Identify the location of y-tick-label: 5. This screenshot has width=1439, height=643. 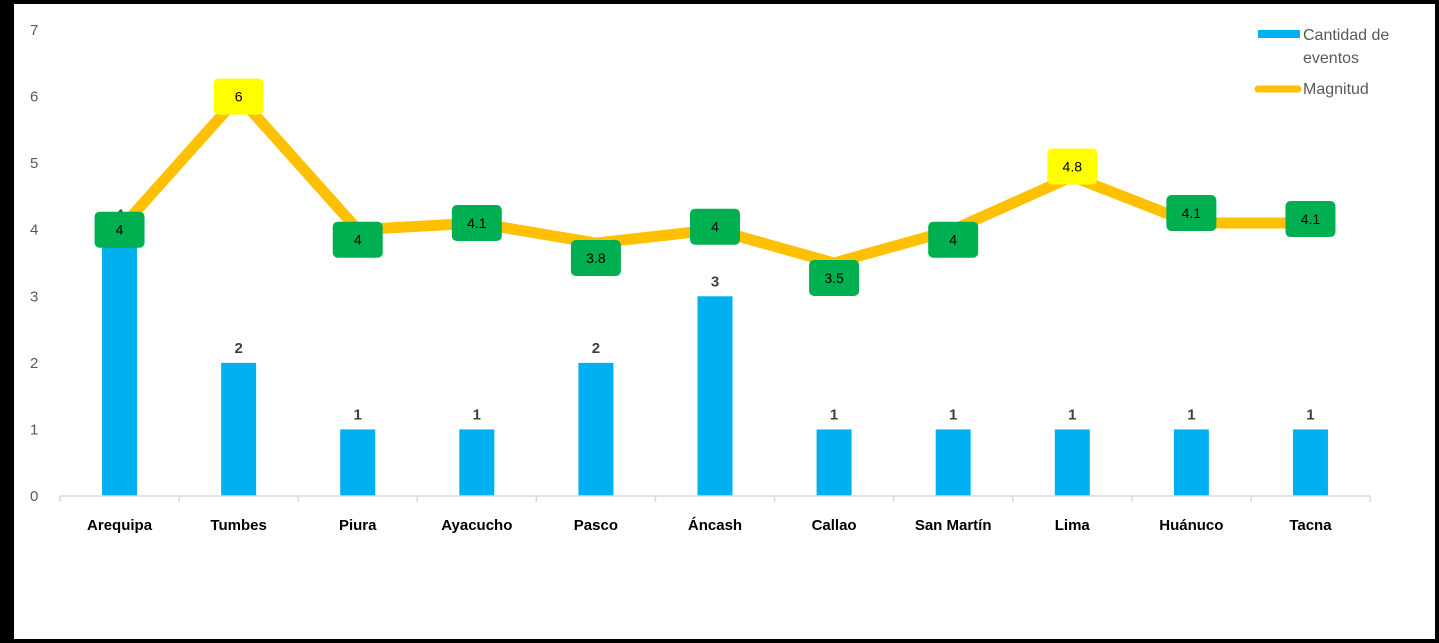
(34, 163).